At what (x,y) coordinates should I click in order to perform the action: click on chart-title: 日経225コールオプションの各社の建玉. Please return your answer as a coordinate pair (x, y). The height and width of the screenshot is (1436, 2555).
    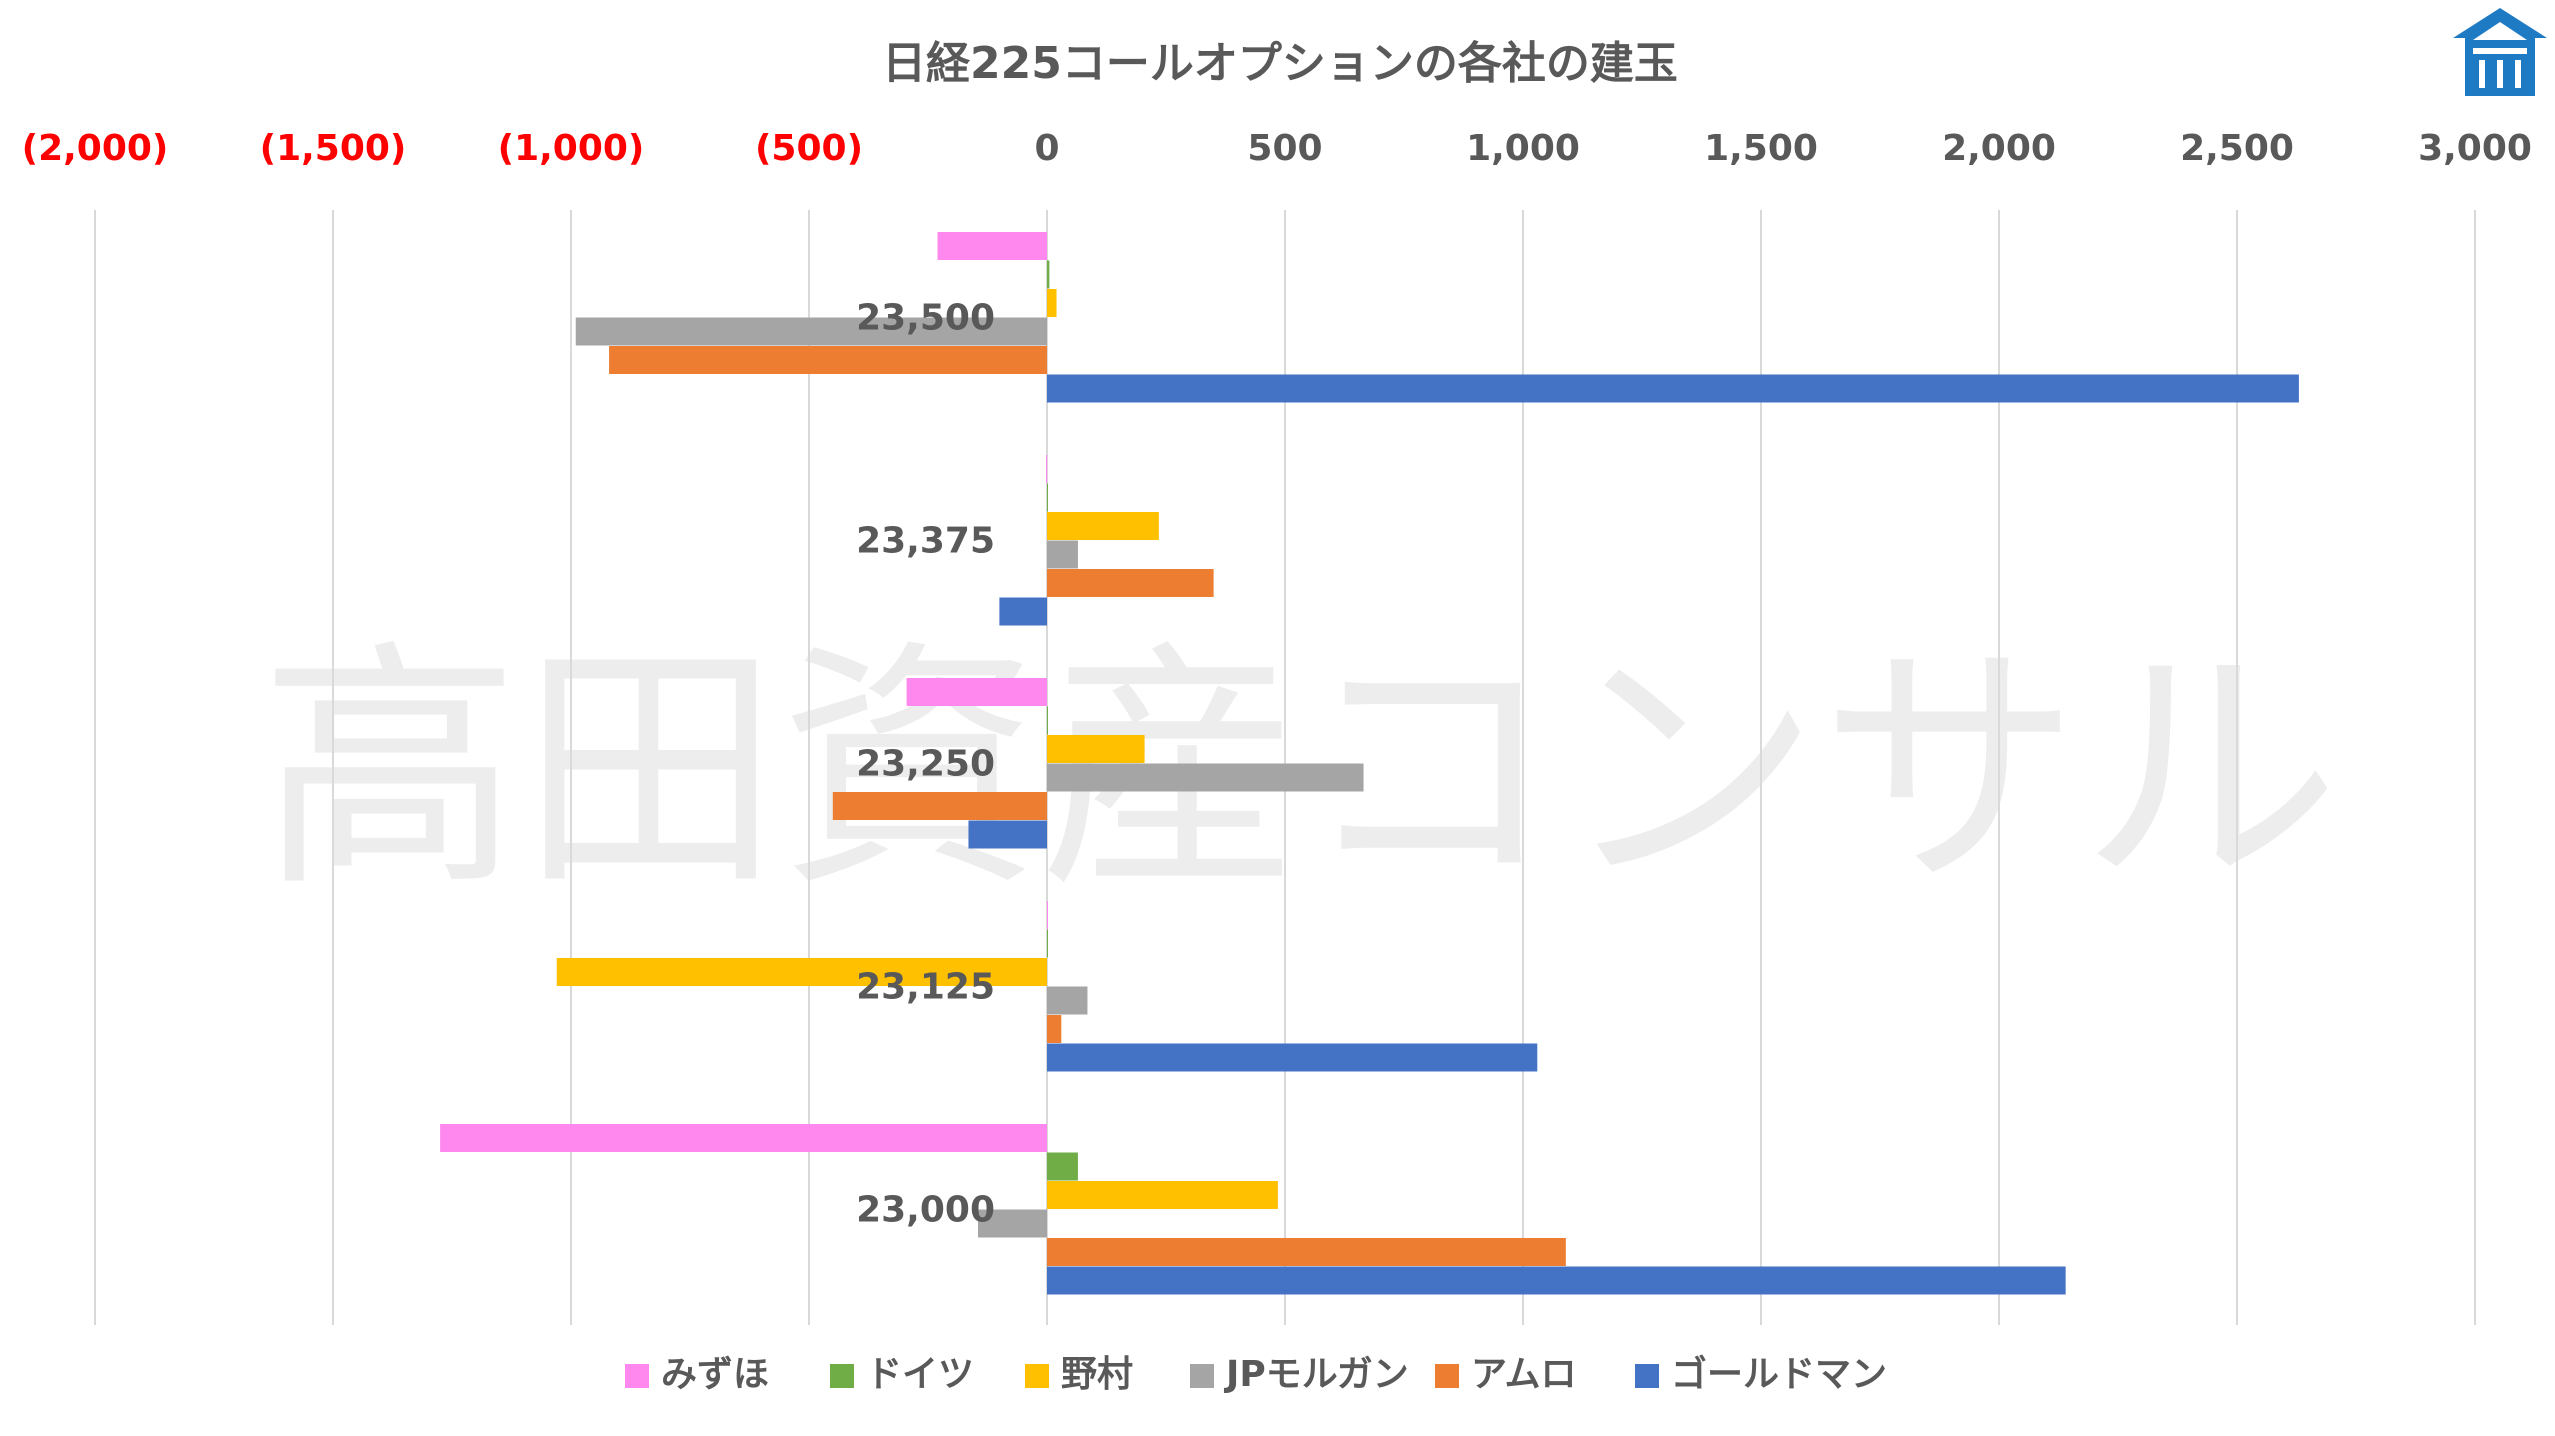
    Looking at the image, I should click on (1280, 63).